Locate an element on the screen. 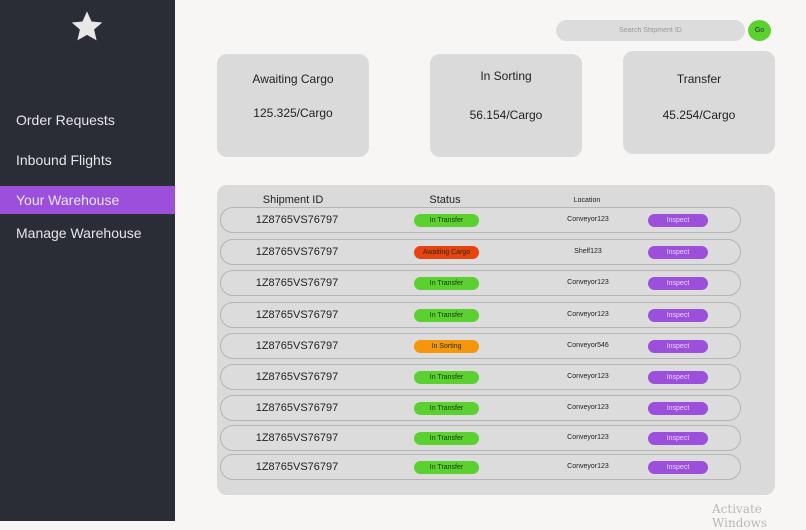 Image resolution: width=806 pixels, height=530 pixels. sidebar-item-your-warehouse: Your Warehouse is located at coordinates (87, 200).